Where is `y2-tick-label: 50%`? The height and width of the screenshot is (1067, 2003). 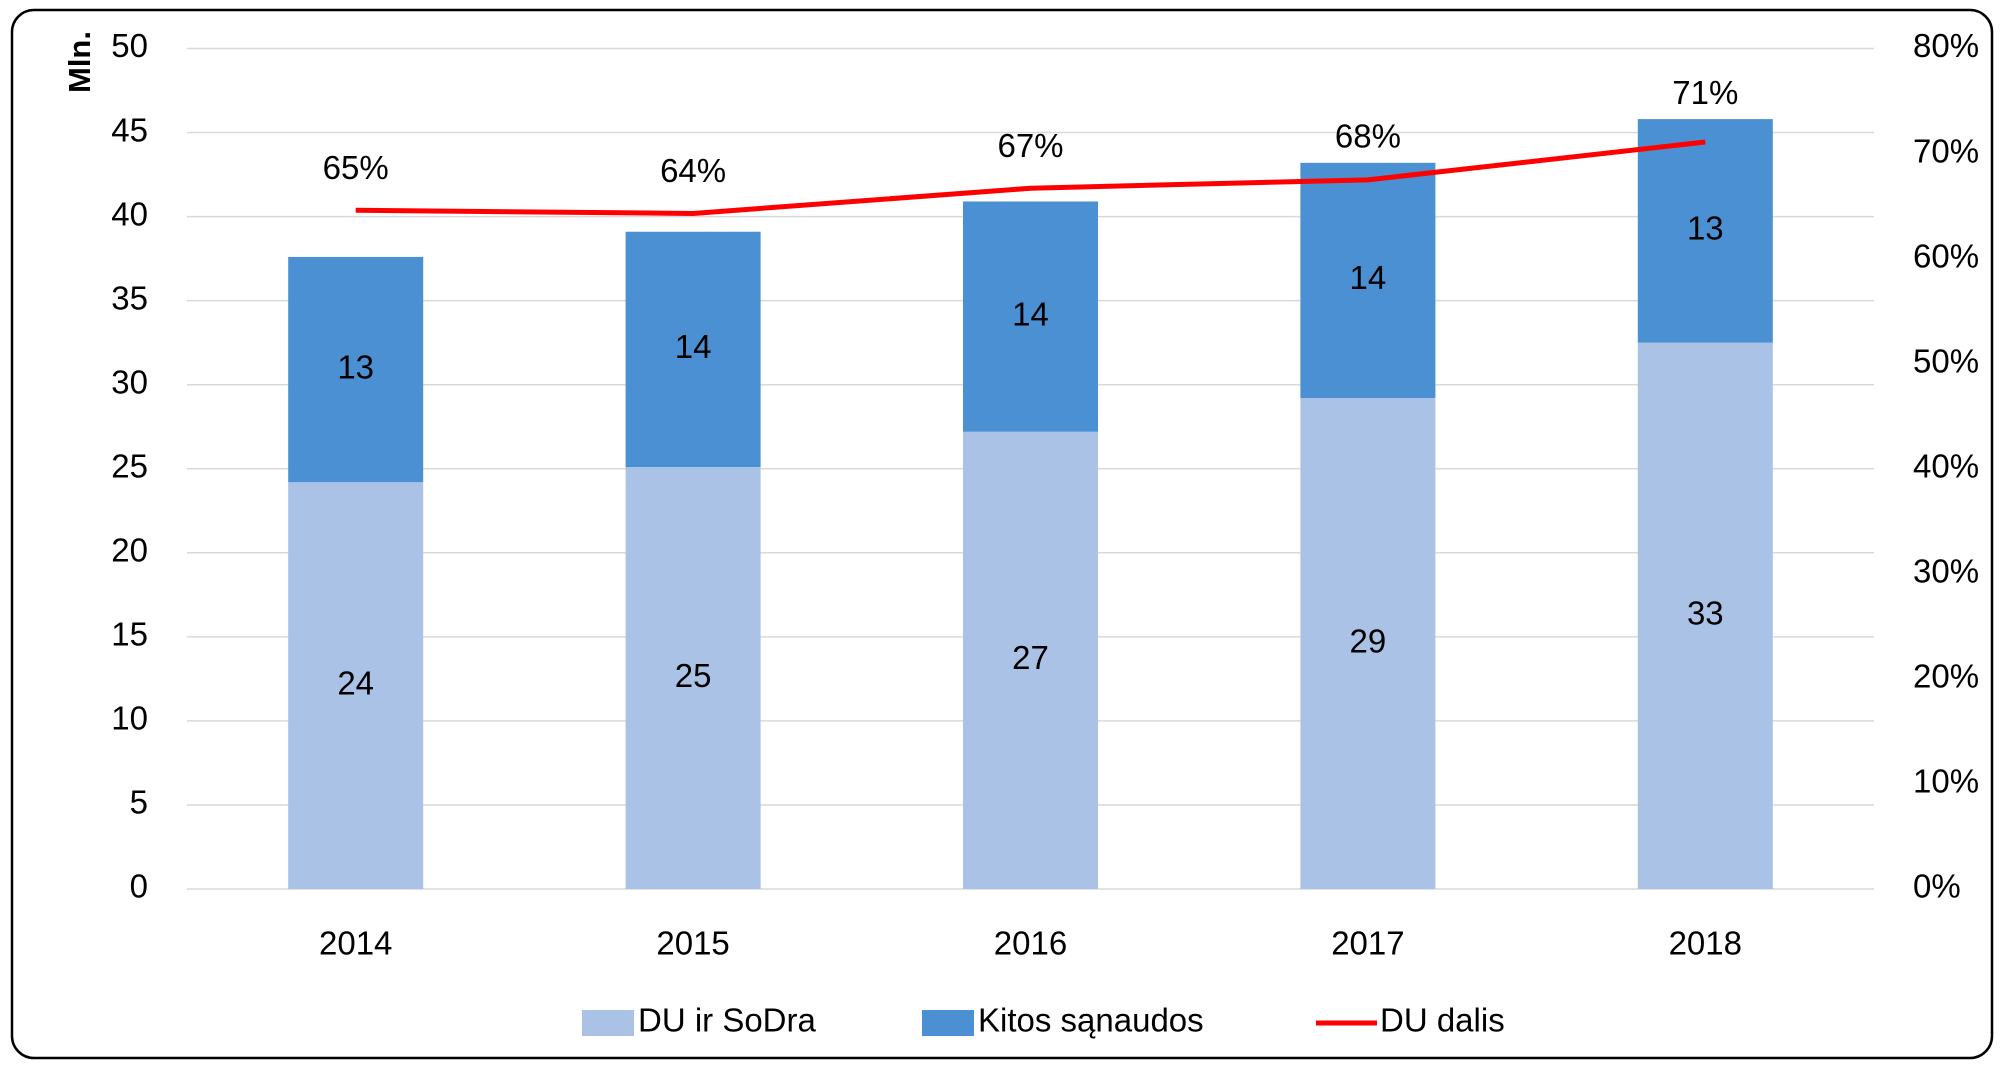
y2-tick-label: 50% is located at coordinates (1946, 360).